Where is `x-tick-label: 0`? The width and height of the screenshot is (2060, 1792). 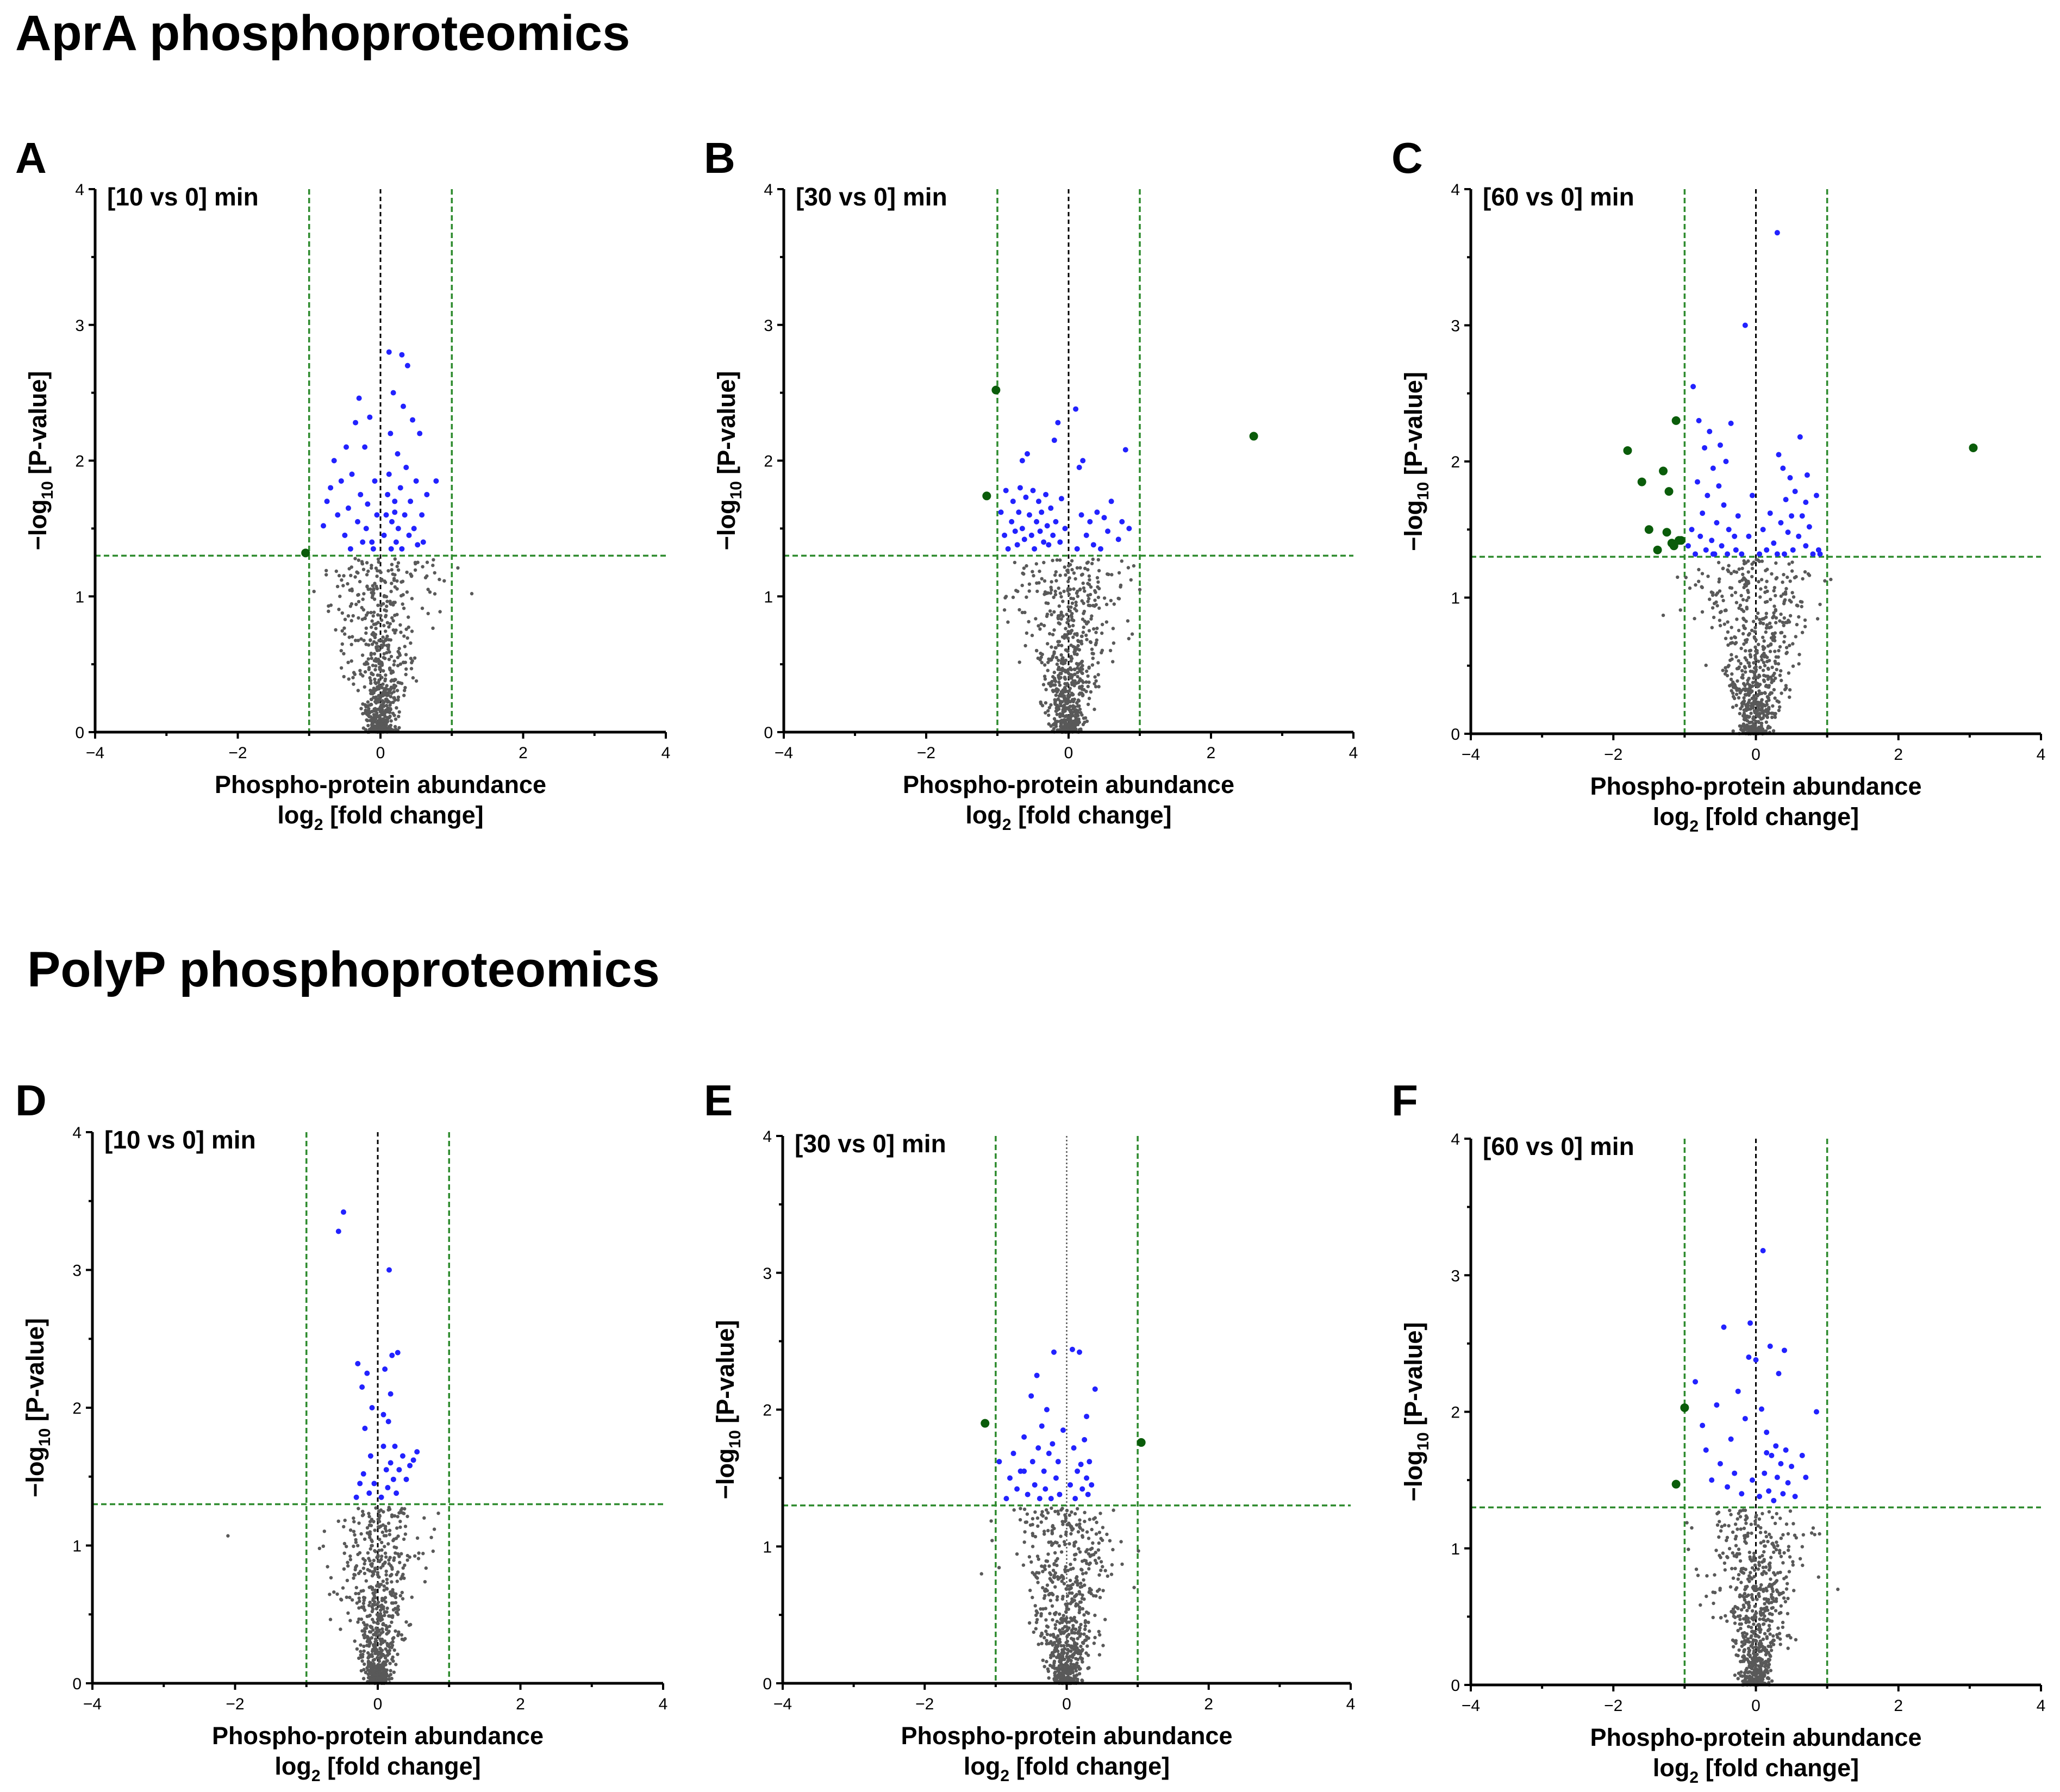 x-tick-label: 0 is located at coordinates (378, 1704).